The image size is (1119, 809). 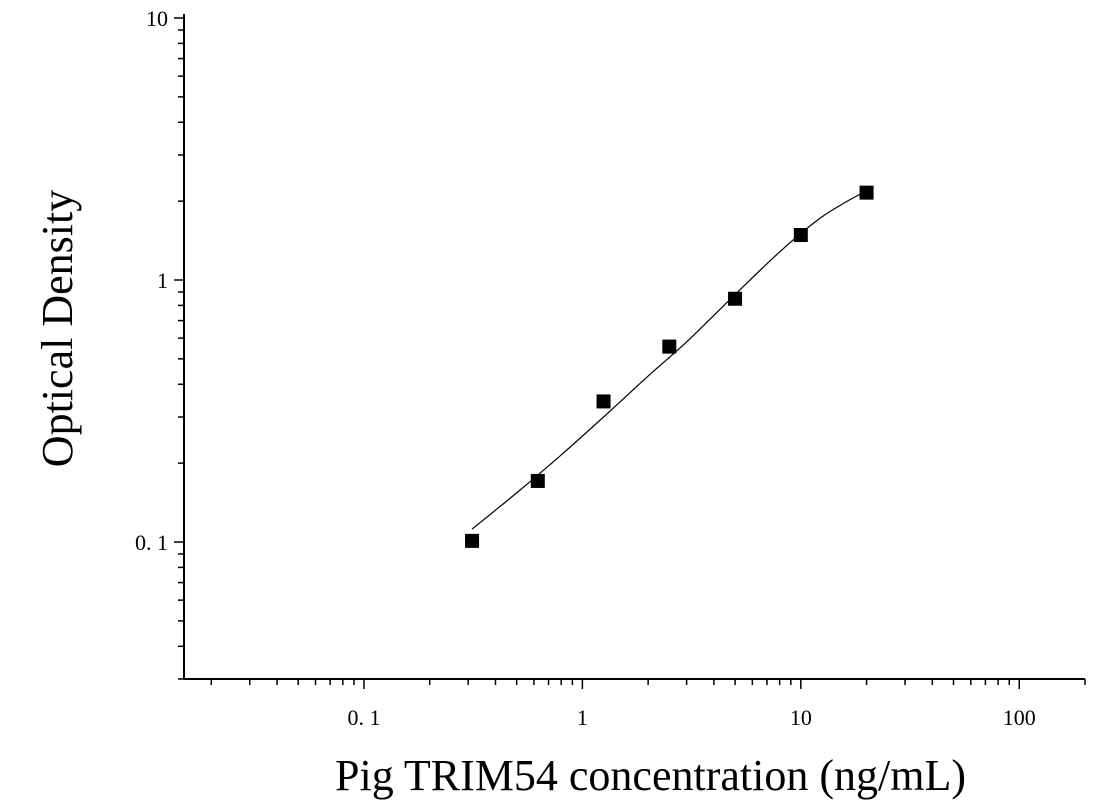 I want to click on x-tick-label: 0. 1, so click(x=363, y=717).